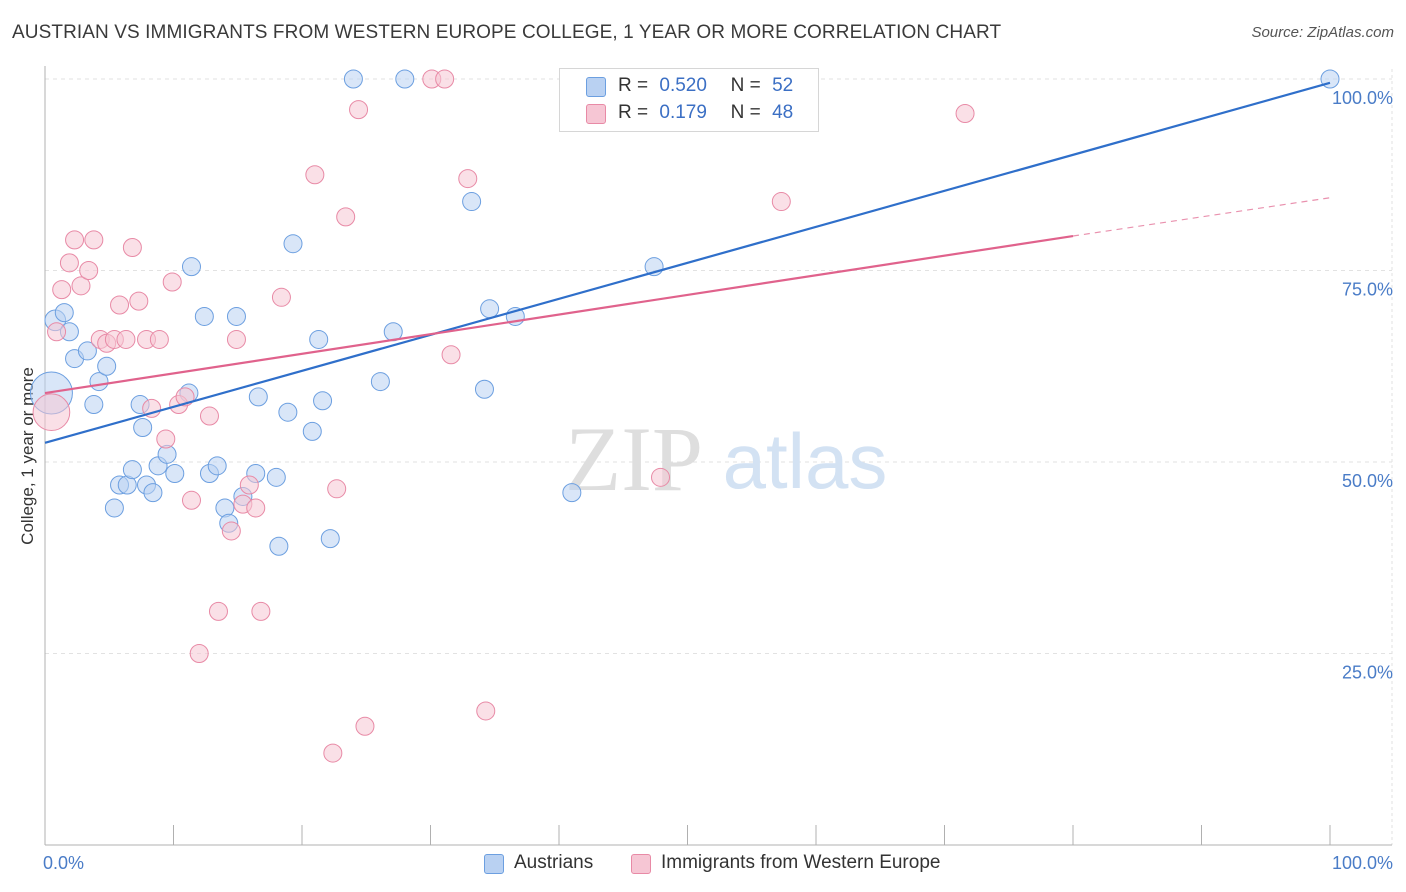  Describe the element at coordinates (689, 100) in the screenshot. I see `correlation-legend: R = 0.520 N = 52 R = 0.179 N = 48` at that location.